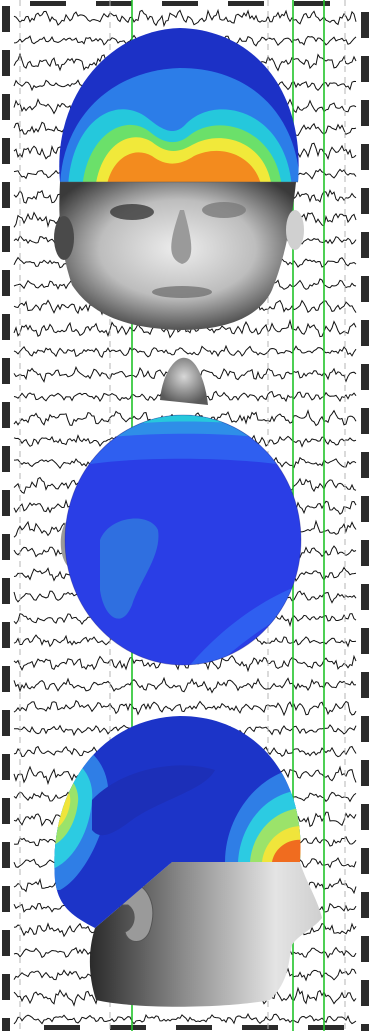 The image size is (371, 1031). Describe the element at coordinates (295, 230) in the screenshot. I see `ear-right-frontal` at that location.